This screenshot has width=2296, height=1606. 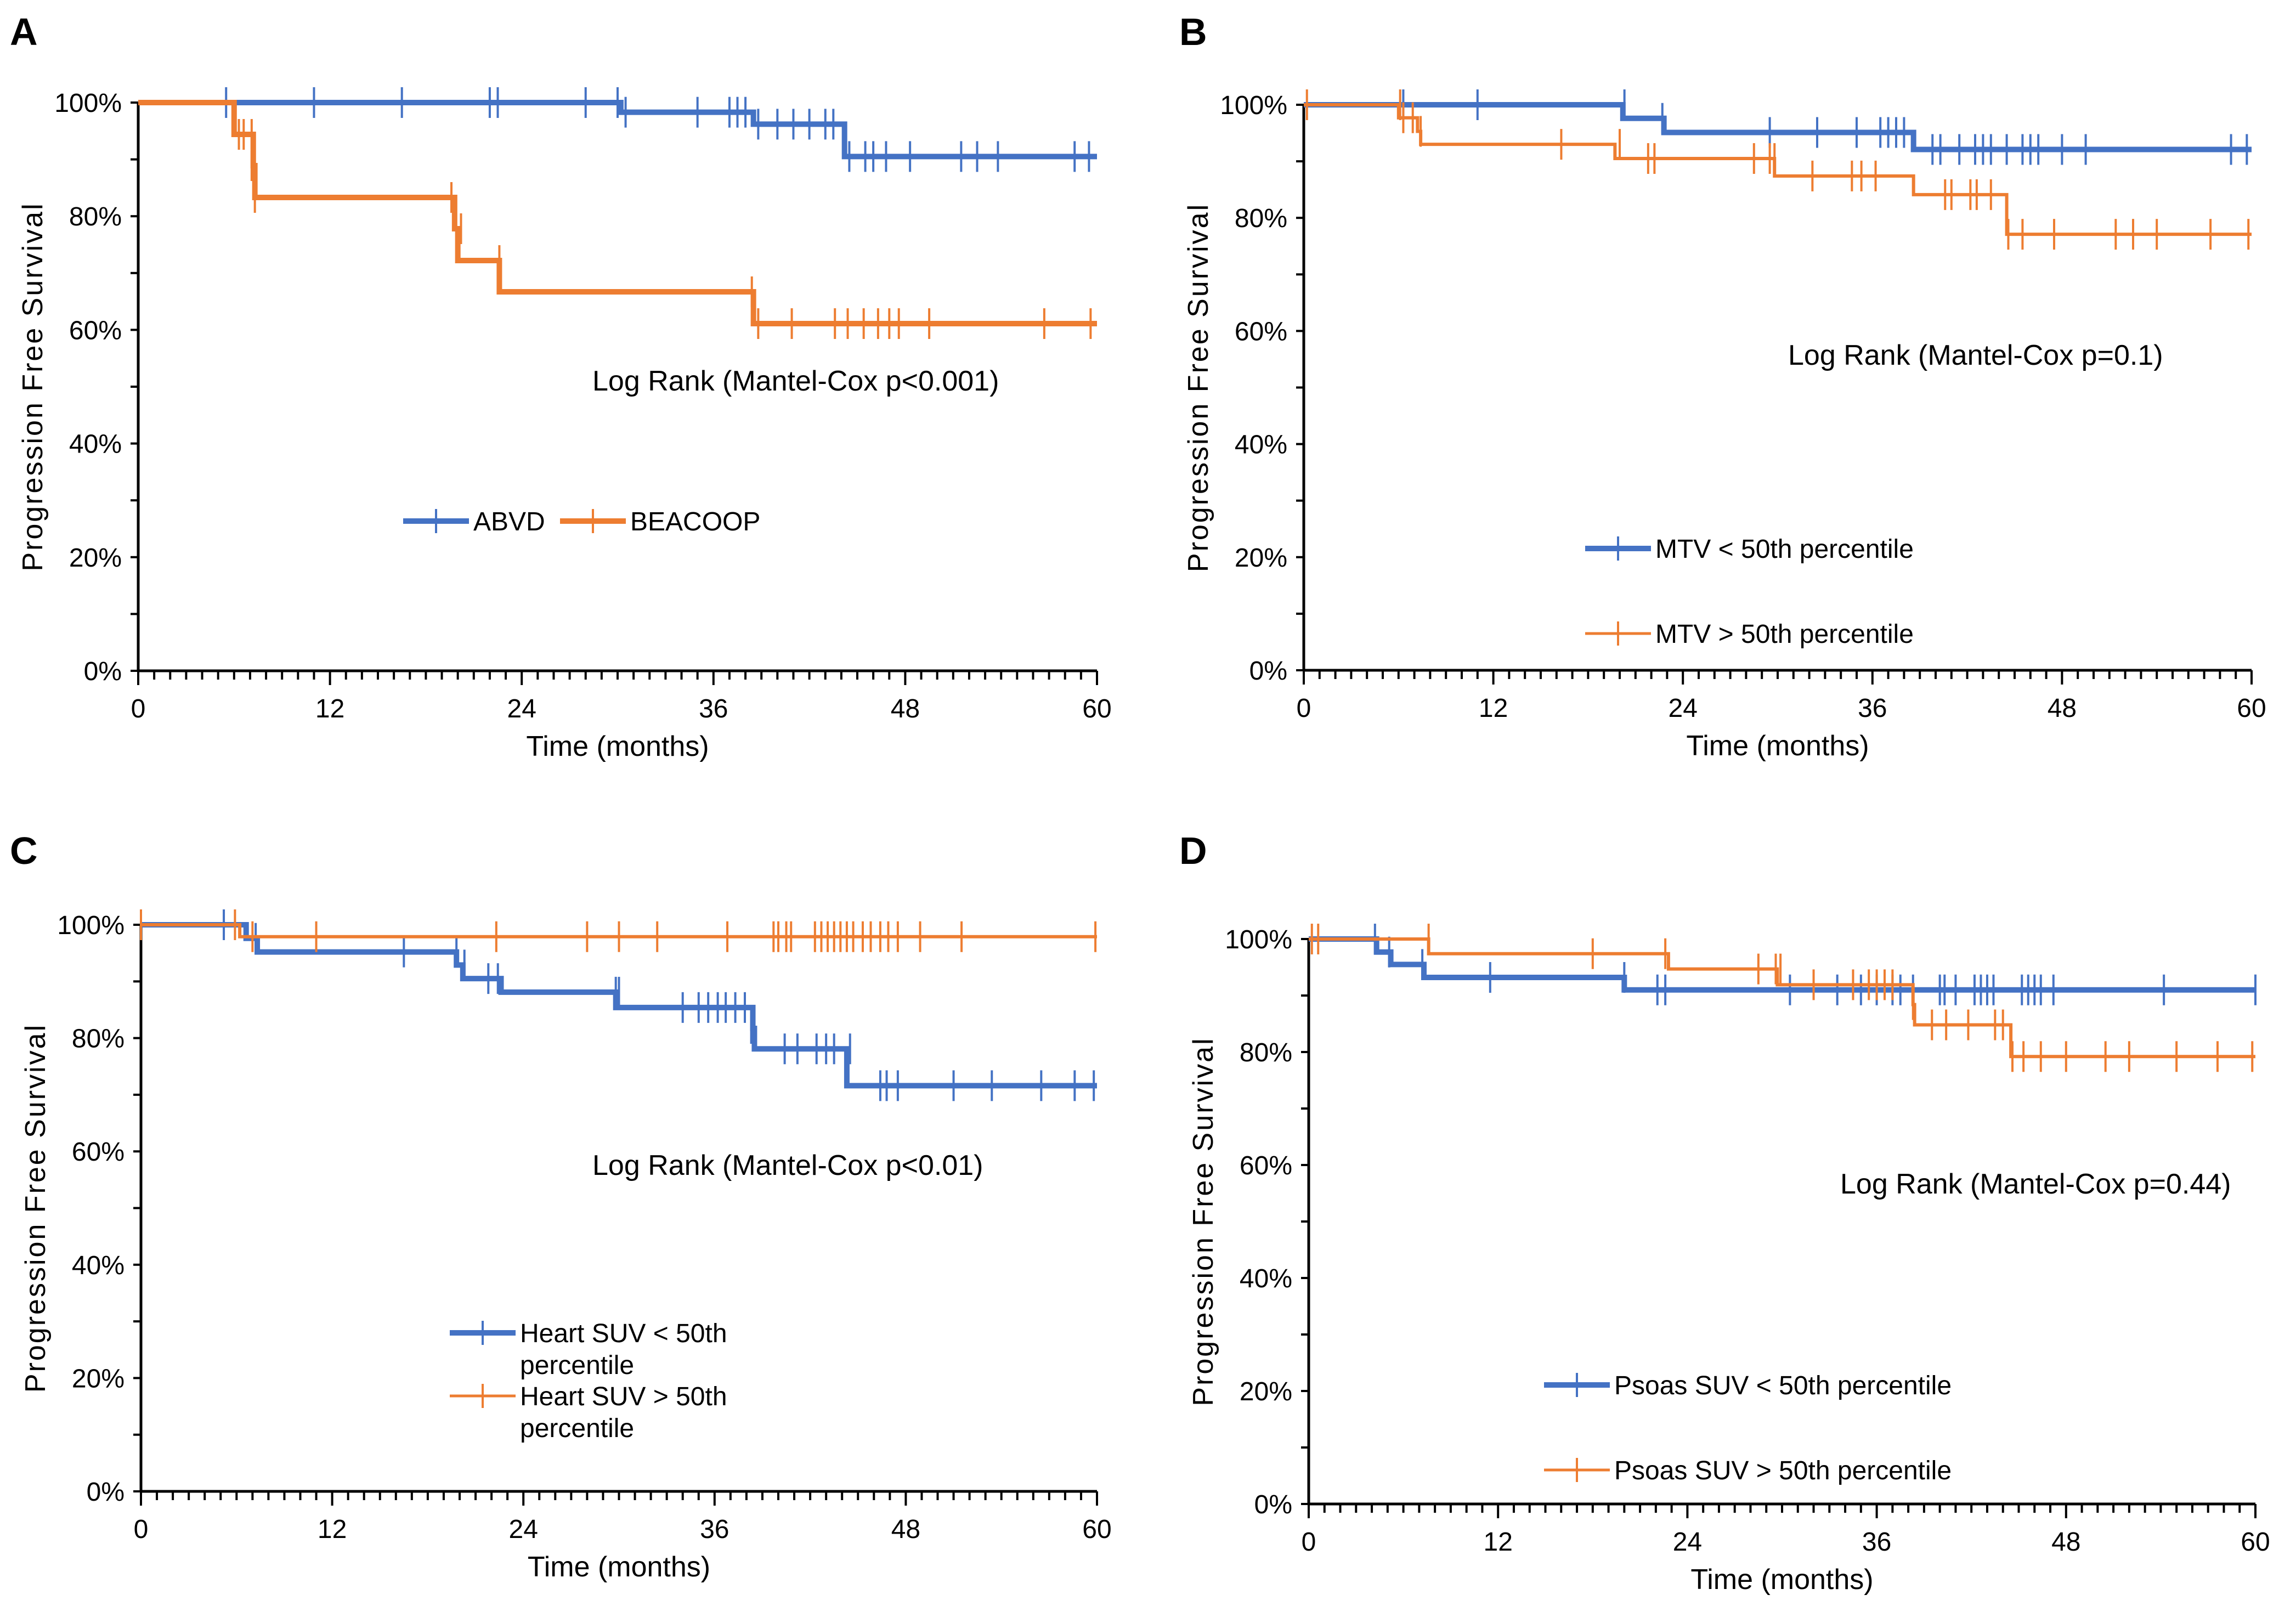 What do you see at coordinates (623, 1413) in the screenshot?
I see `legend-label: Heart SUV > 50th percentile` at bounding box center [623, 1413].